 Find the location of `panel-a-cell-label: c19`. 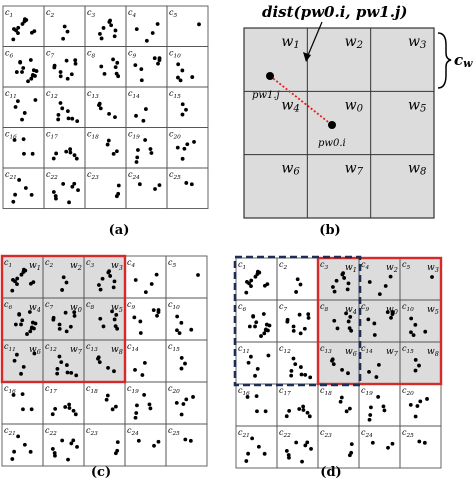

panel-a-cell-label: c19 is located at coordinates (134, 135).